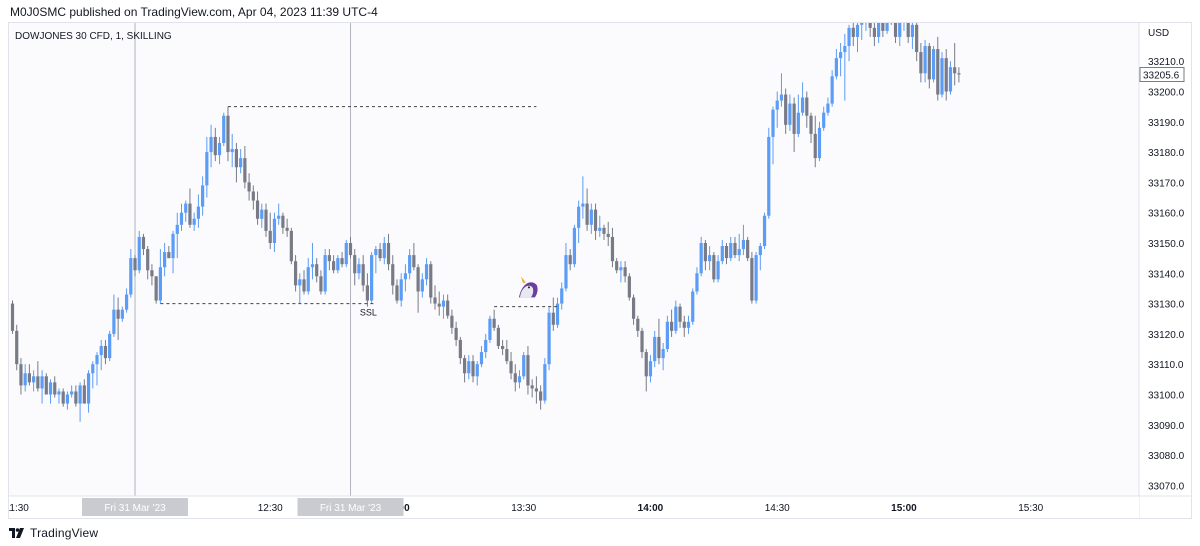 The image size is (1200, 546). Describe the element at coordinates (1165, 270) in the screenshot. I see `price-axis` at that location.